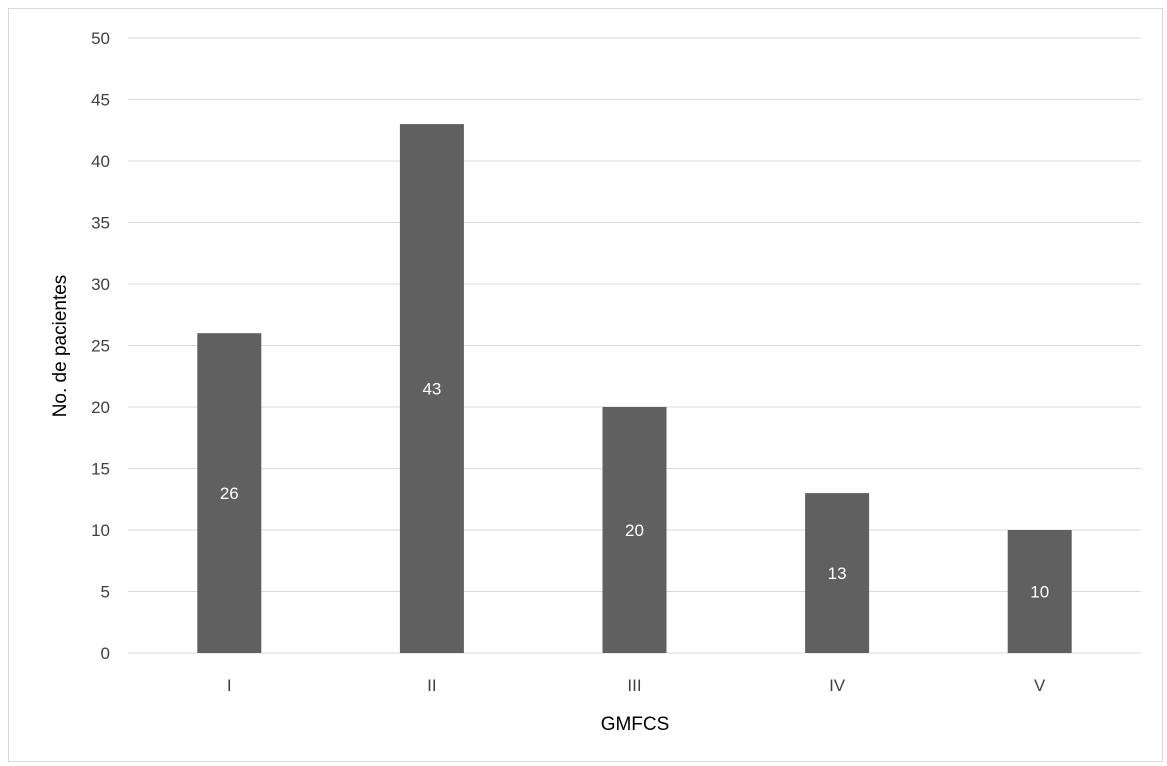 This screenshot has width=1167, height=766. I want to click on data-label: 20, so click(634, 530).